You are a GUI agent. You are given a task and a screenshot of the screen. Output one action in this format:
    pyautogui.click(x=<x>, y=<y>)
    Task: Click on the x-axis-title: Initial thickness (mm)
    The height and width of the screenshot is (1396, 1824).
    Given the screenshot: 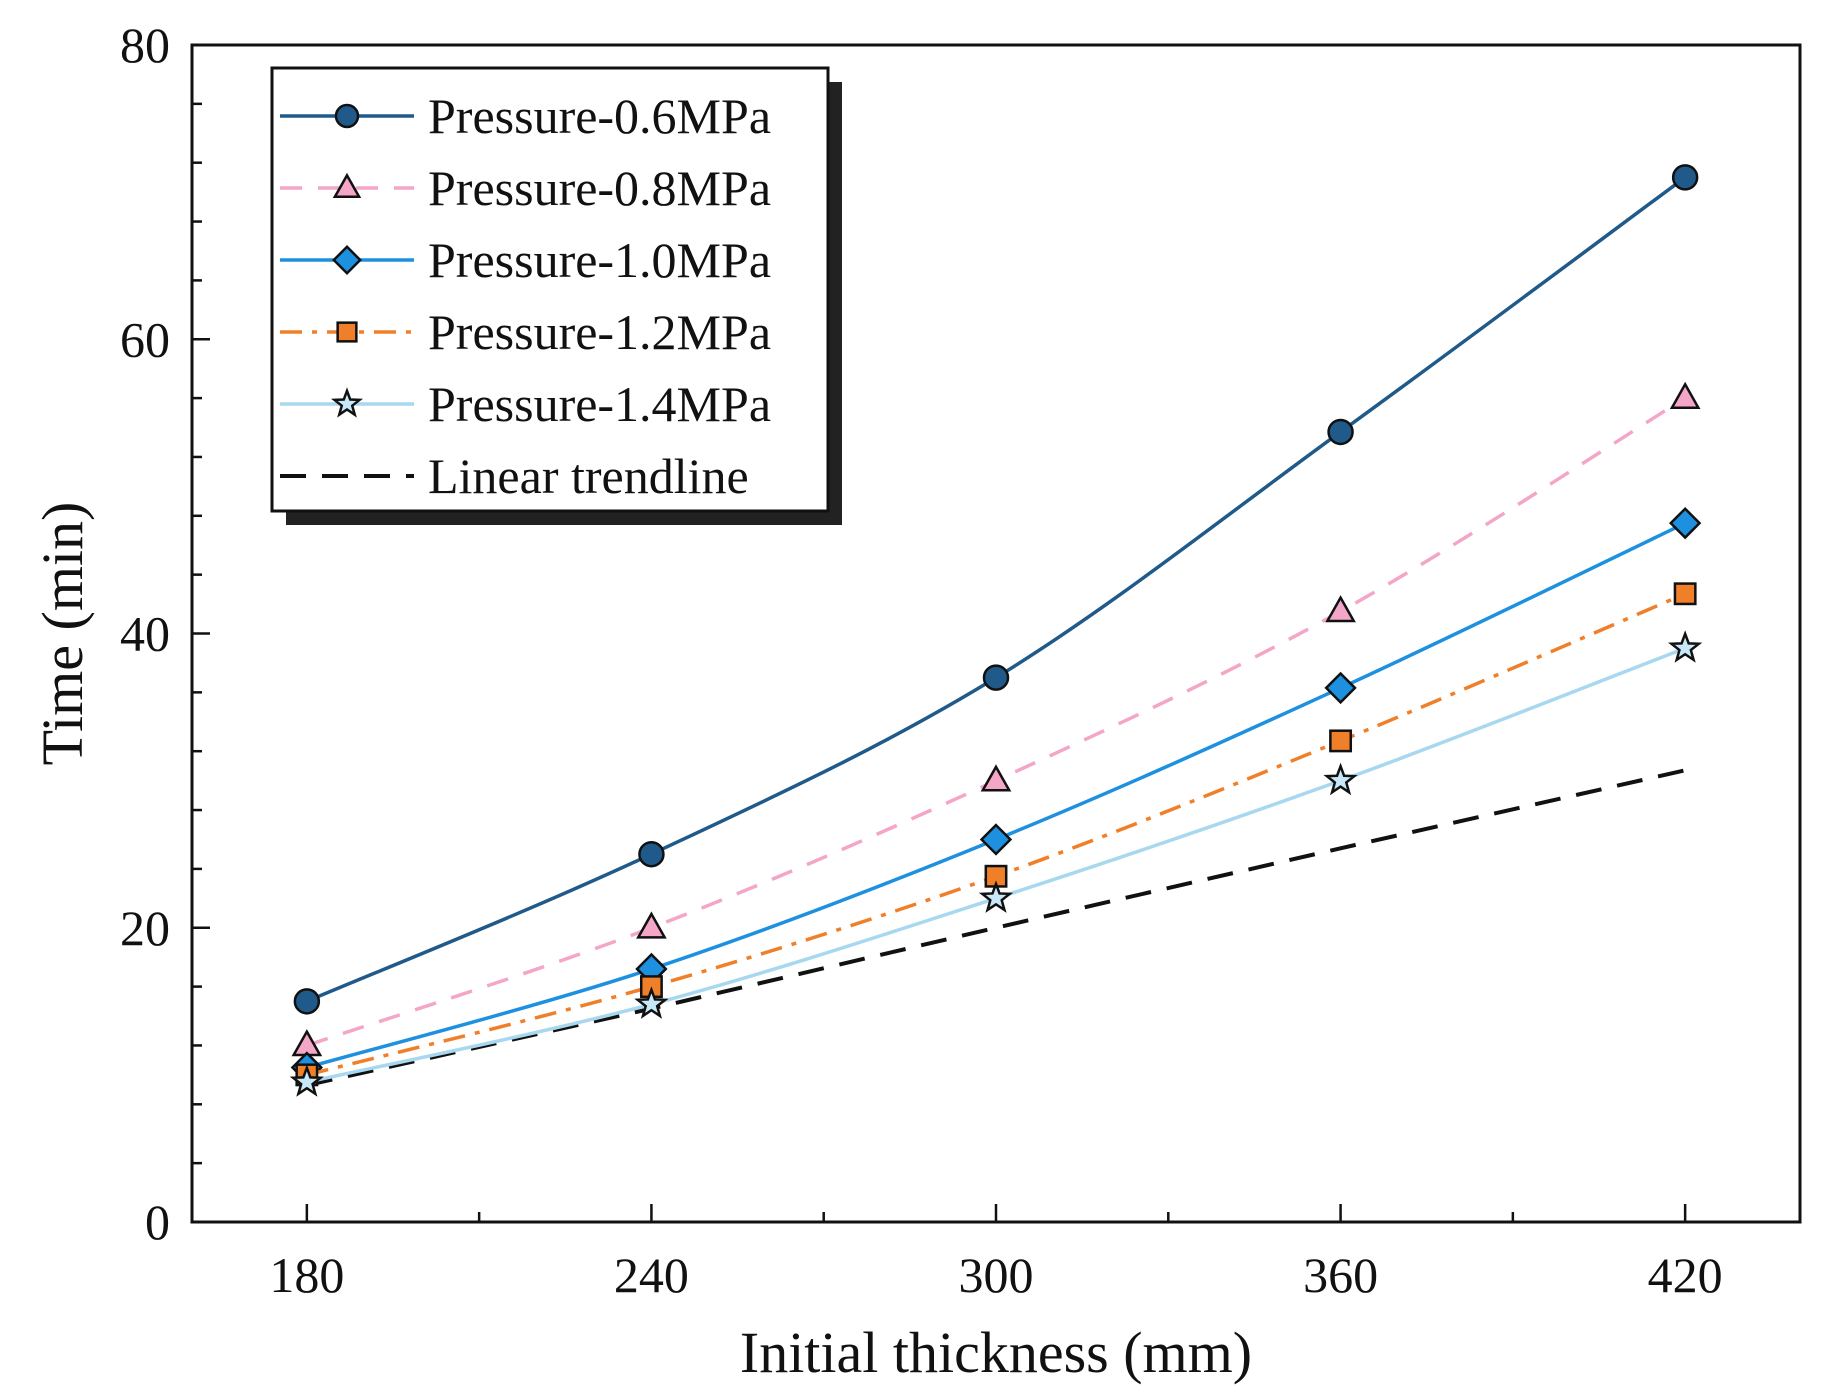 What is the action you would take?
    pyautogui.click(x=996, y=1352)
    